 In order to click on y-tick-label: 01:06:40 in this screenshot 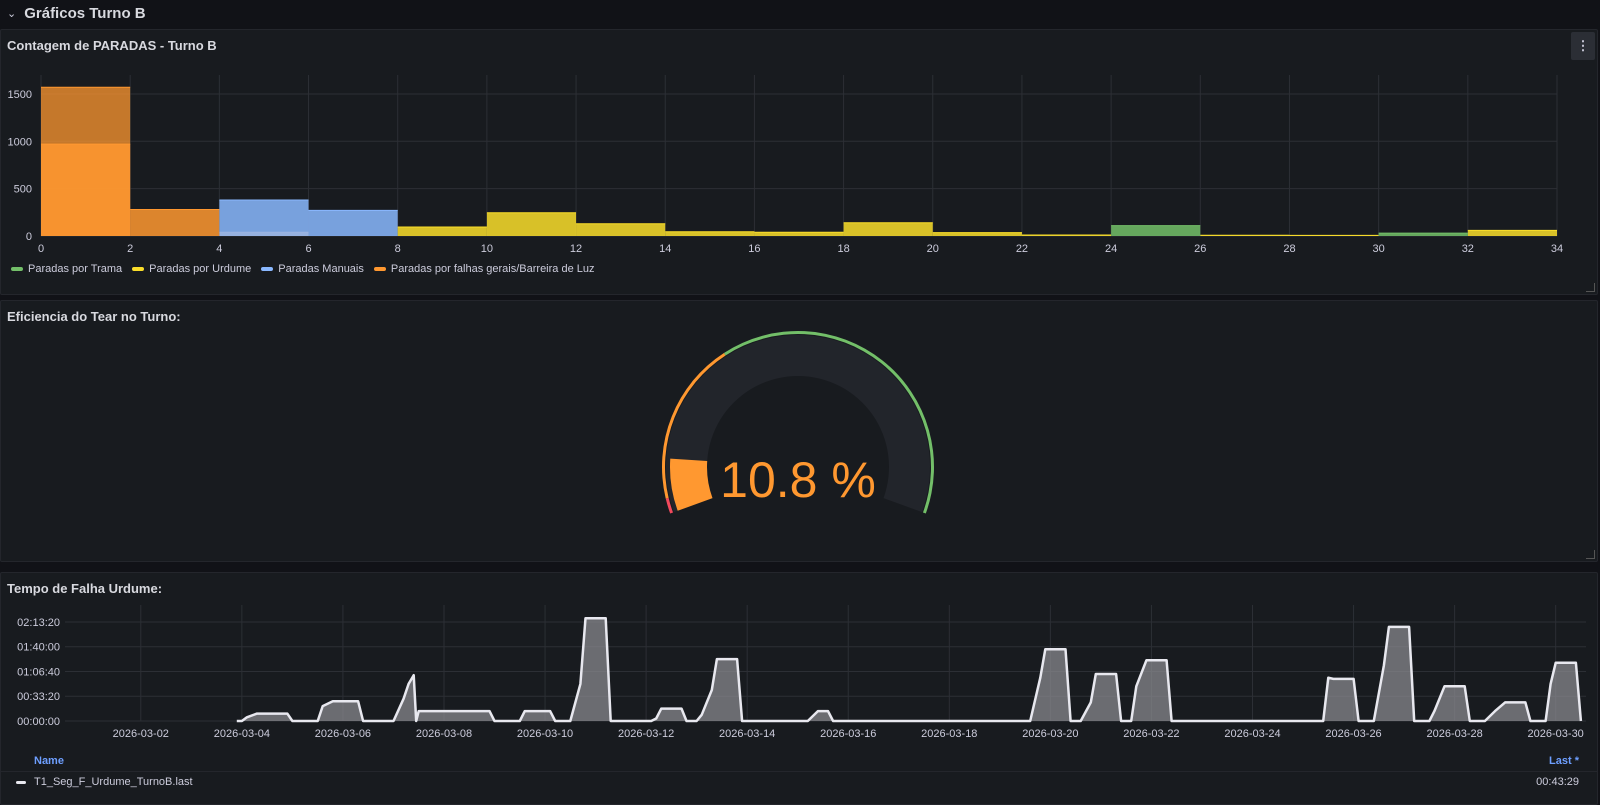, I will do `click(38, 672)`.